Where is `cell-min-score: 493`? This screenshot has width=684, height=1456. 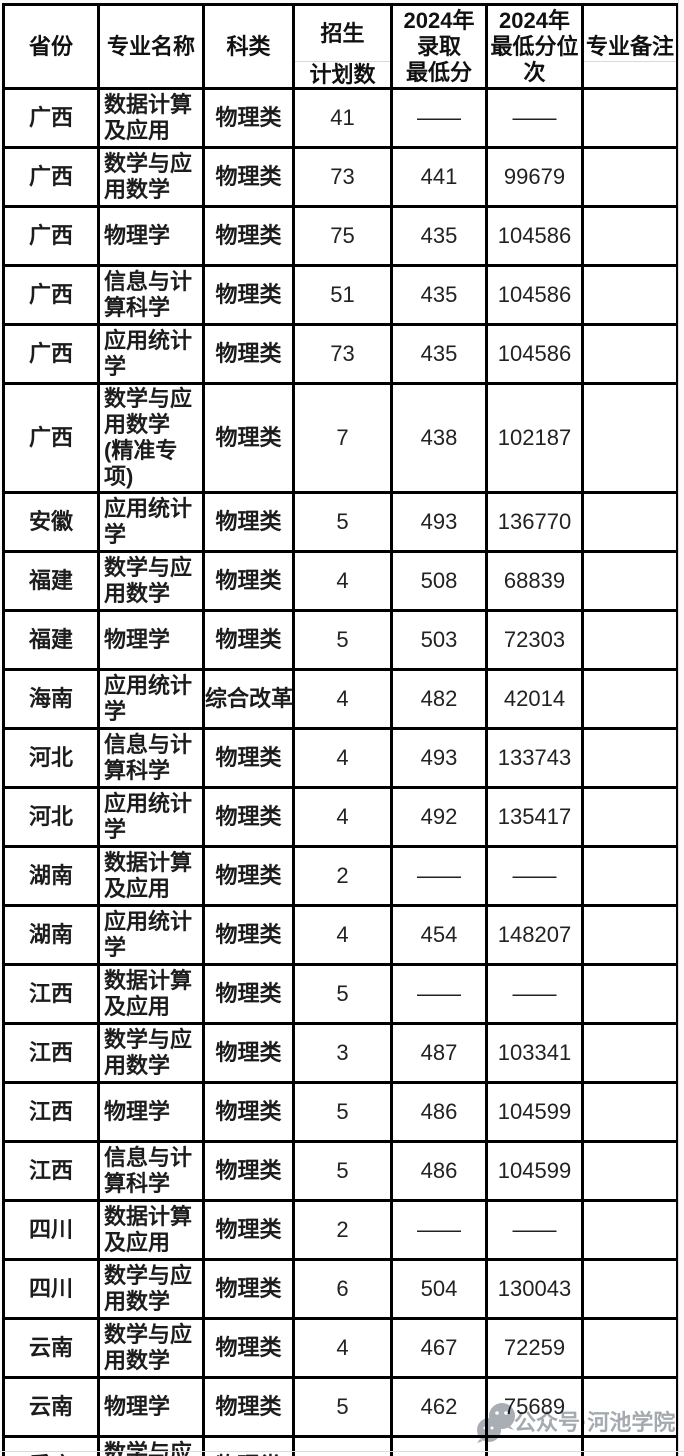
cell-min-score: 493 is located at coordinates (439, 758).